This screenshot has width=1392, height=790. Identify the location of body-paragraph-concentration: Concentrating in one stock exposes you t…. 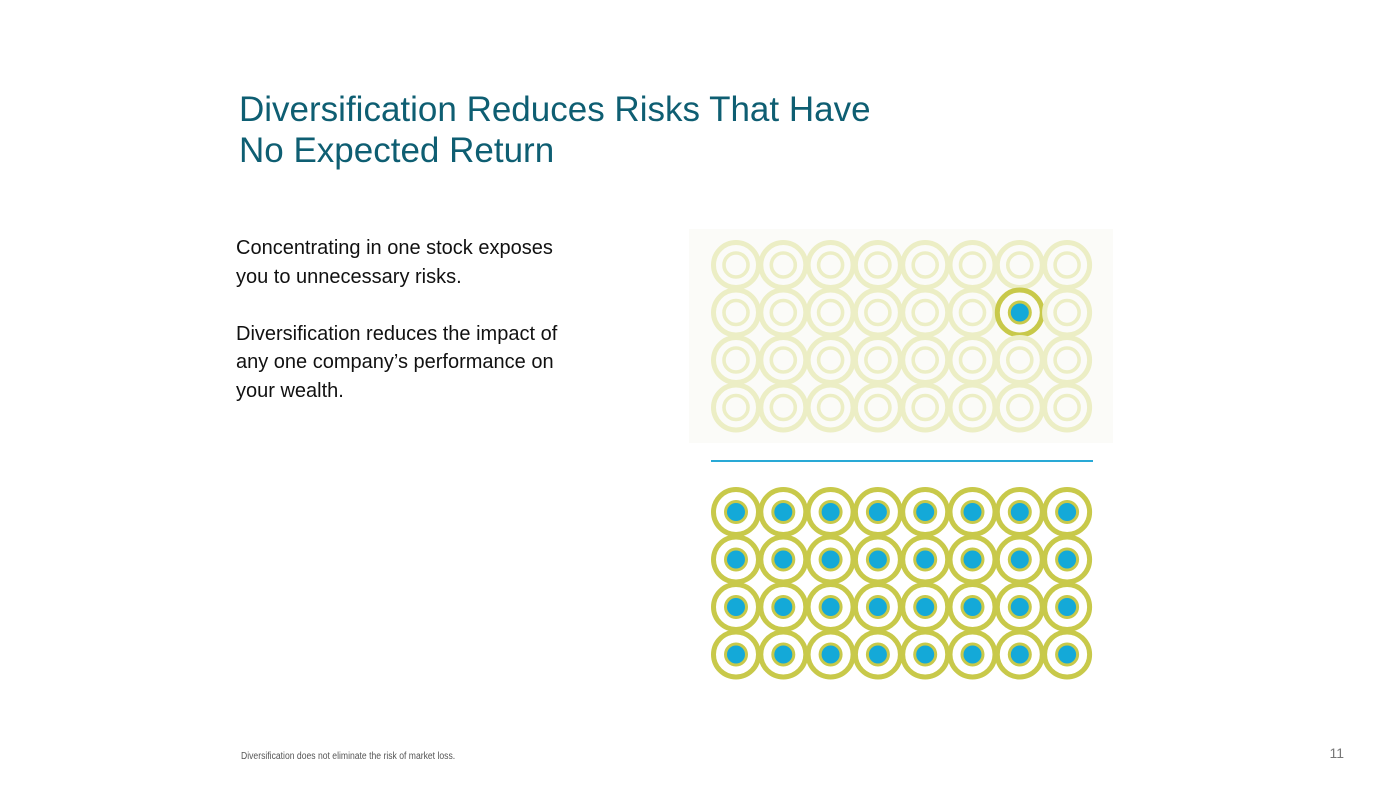
(426, 262).